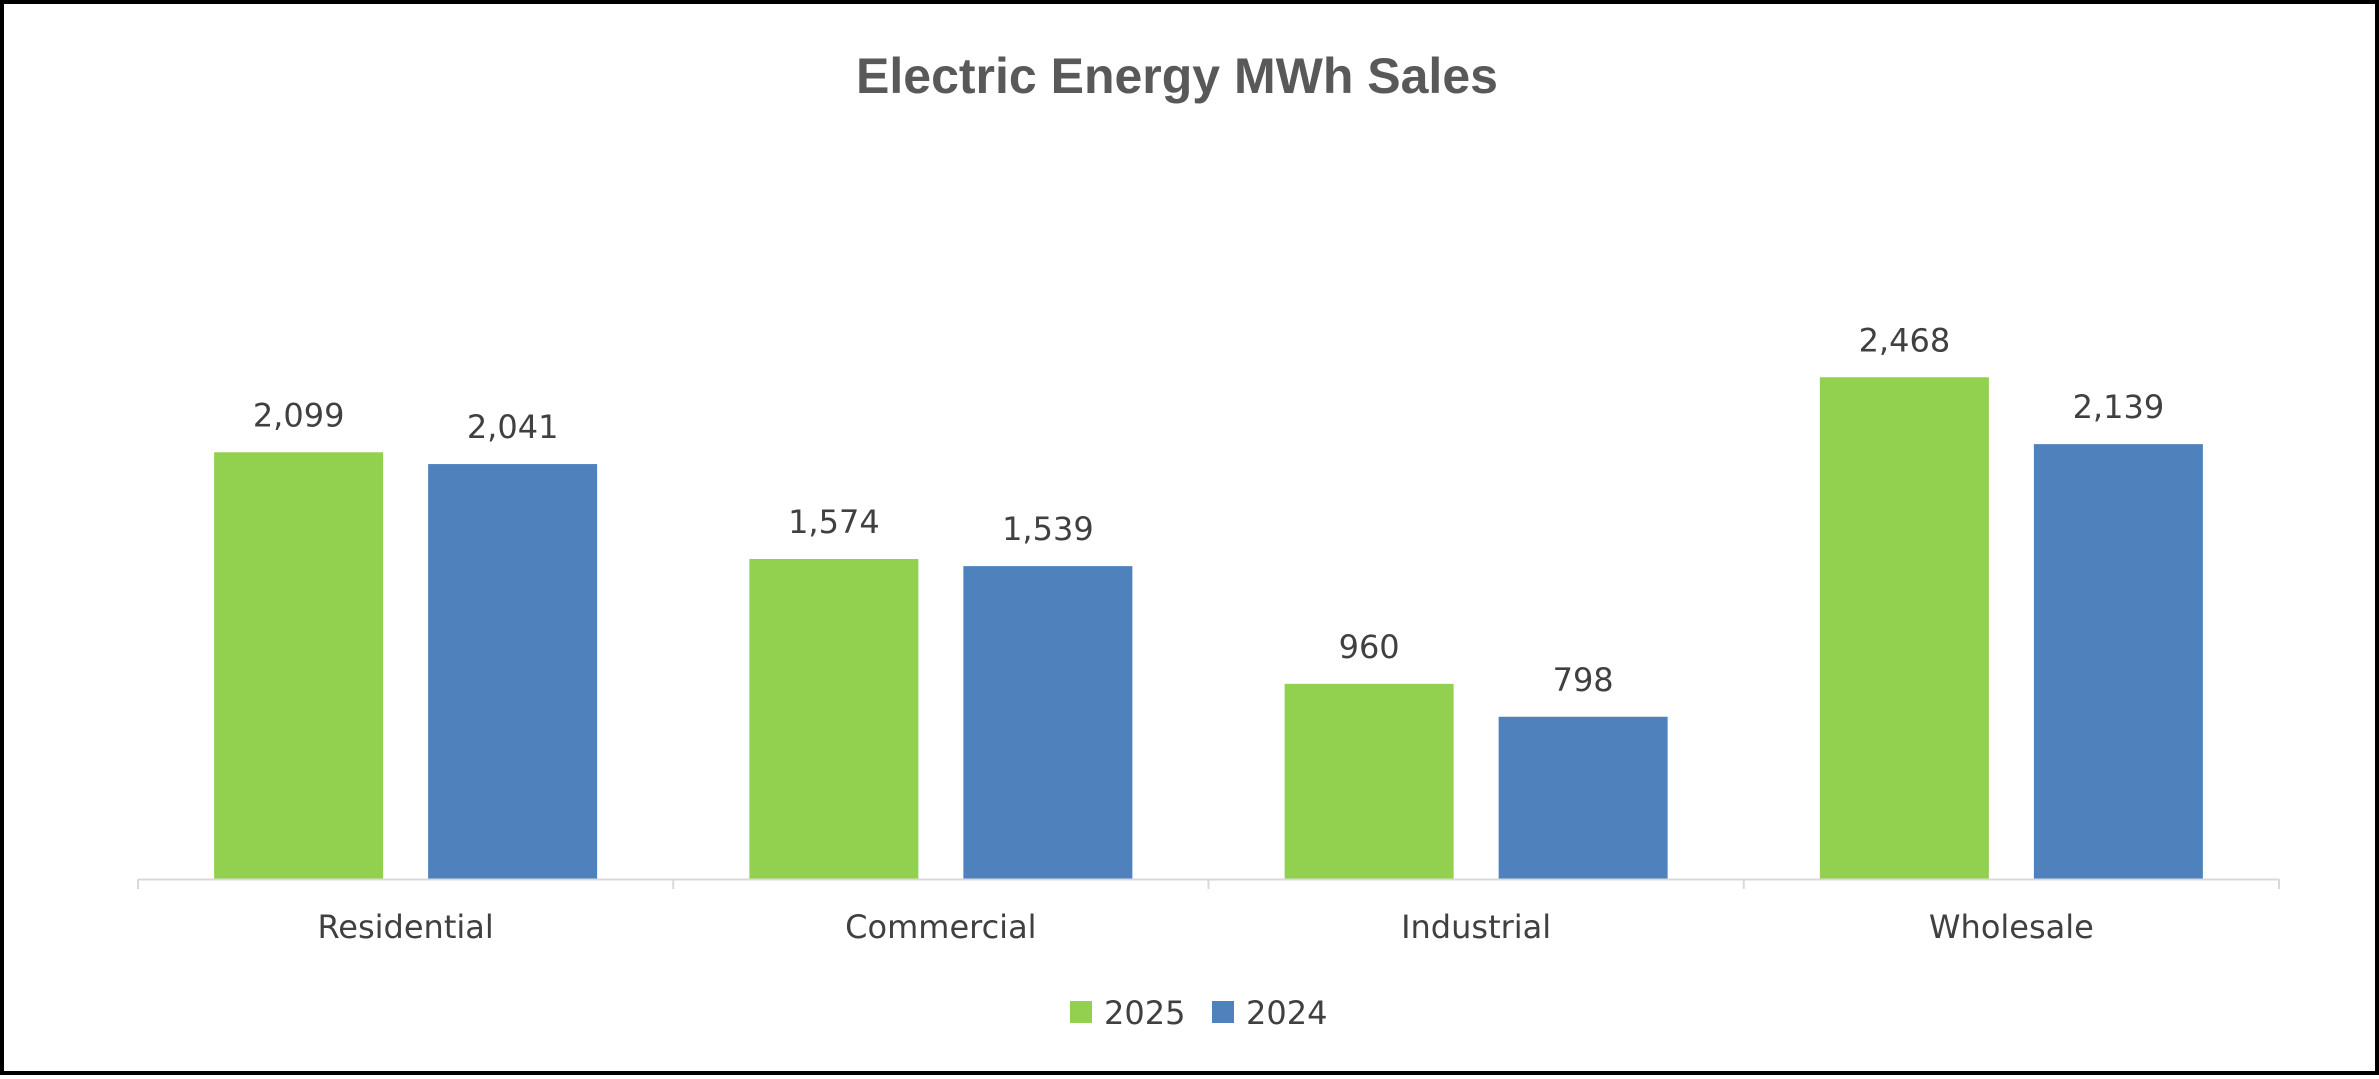  What do you see at coordinates (1476, 927) in the screenshot?
I see `category-label-industrial: Industrial` at bounding box center [1476, 927].